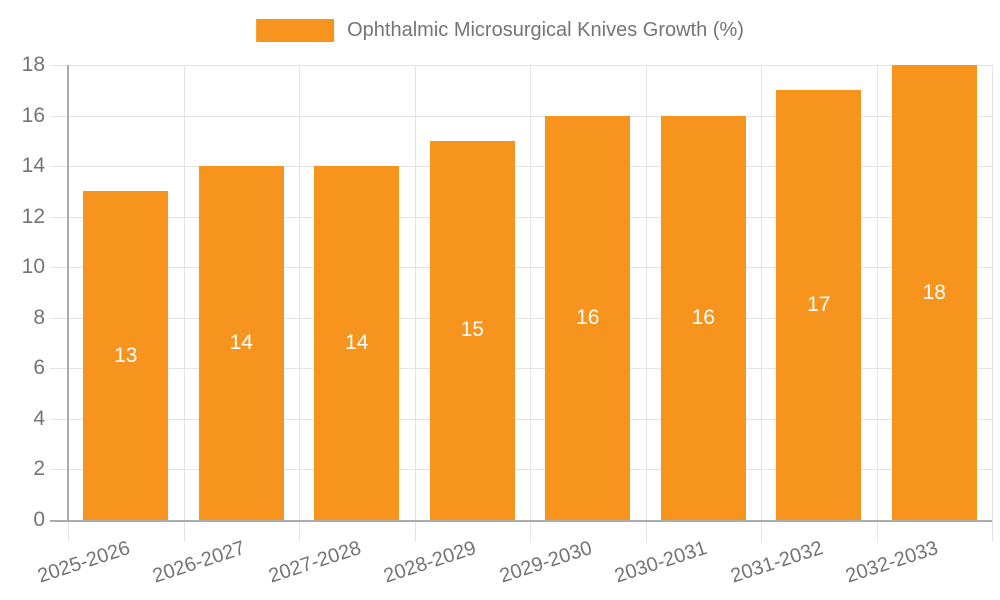 The width and height of the screenshot is (1000, 600). Describe the element at coordinates (33, 216) in the screenshot. I see `y-tick-label: 12` at that location.